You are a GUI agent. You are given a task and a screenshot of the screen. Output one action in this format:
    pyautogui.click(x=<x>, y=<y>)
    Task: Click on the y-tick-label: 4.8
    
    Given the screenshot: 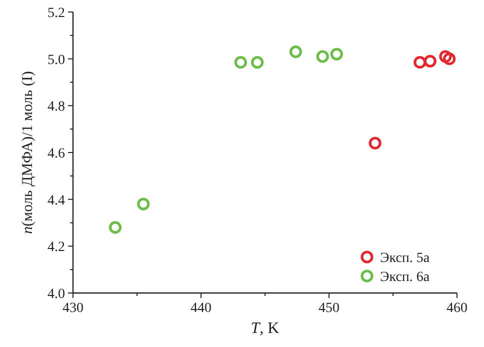 What is the action you would take?
    pyautogui.click(x=56, y=107)
    